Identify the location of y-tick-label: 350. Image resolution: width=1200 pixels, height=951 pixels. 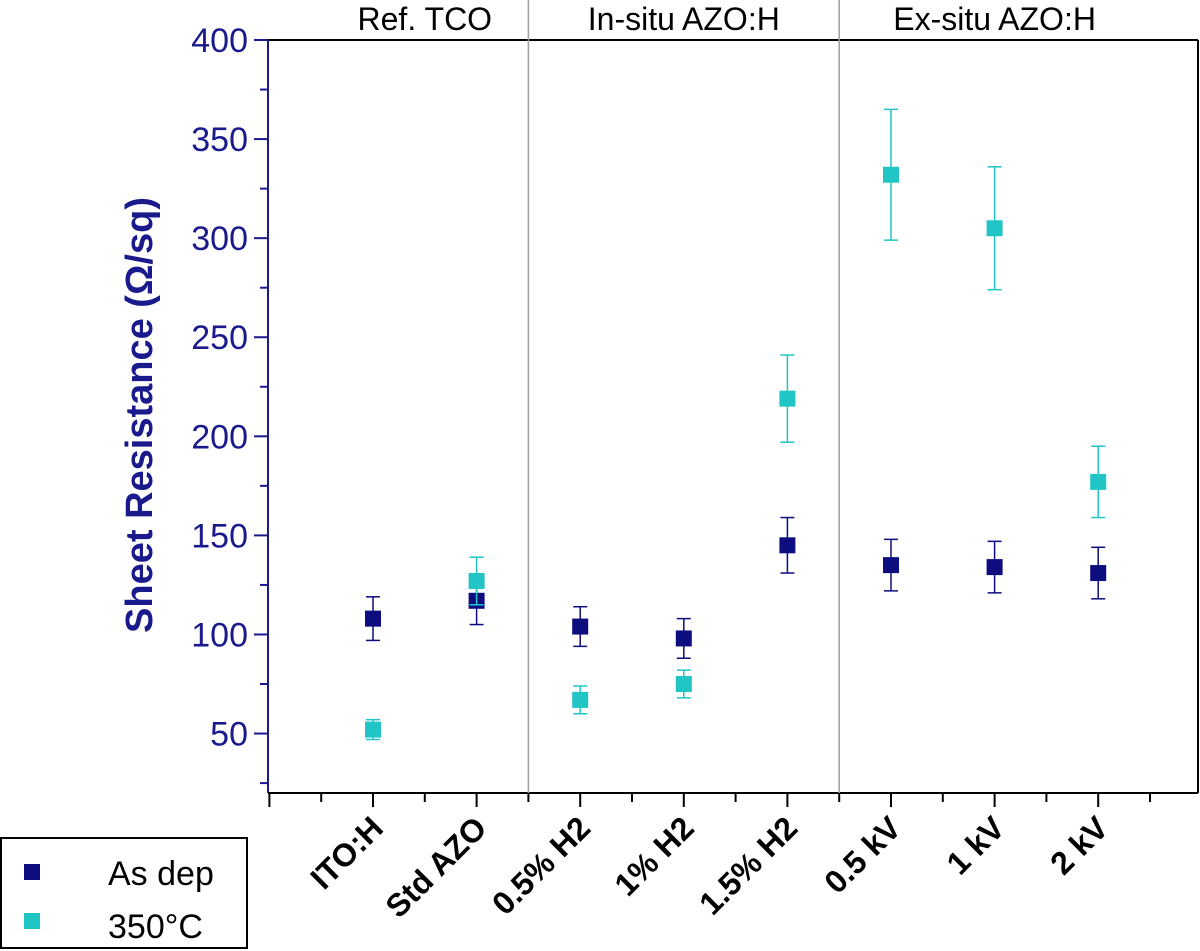
(219, 140).